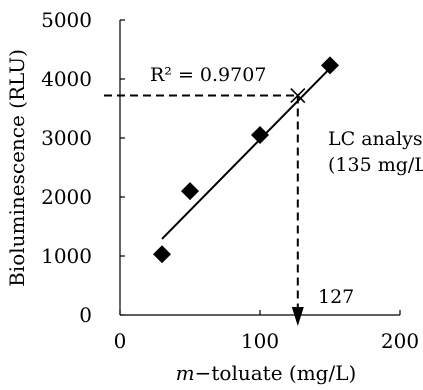 The width and height of the screenshot is (423, 390). Describe the element at coordinates (66, 138) in the screenshot. I see `y-tick-label: 3000` at that location.